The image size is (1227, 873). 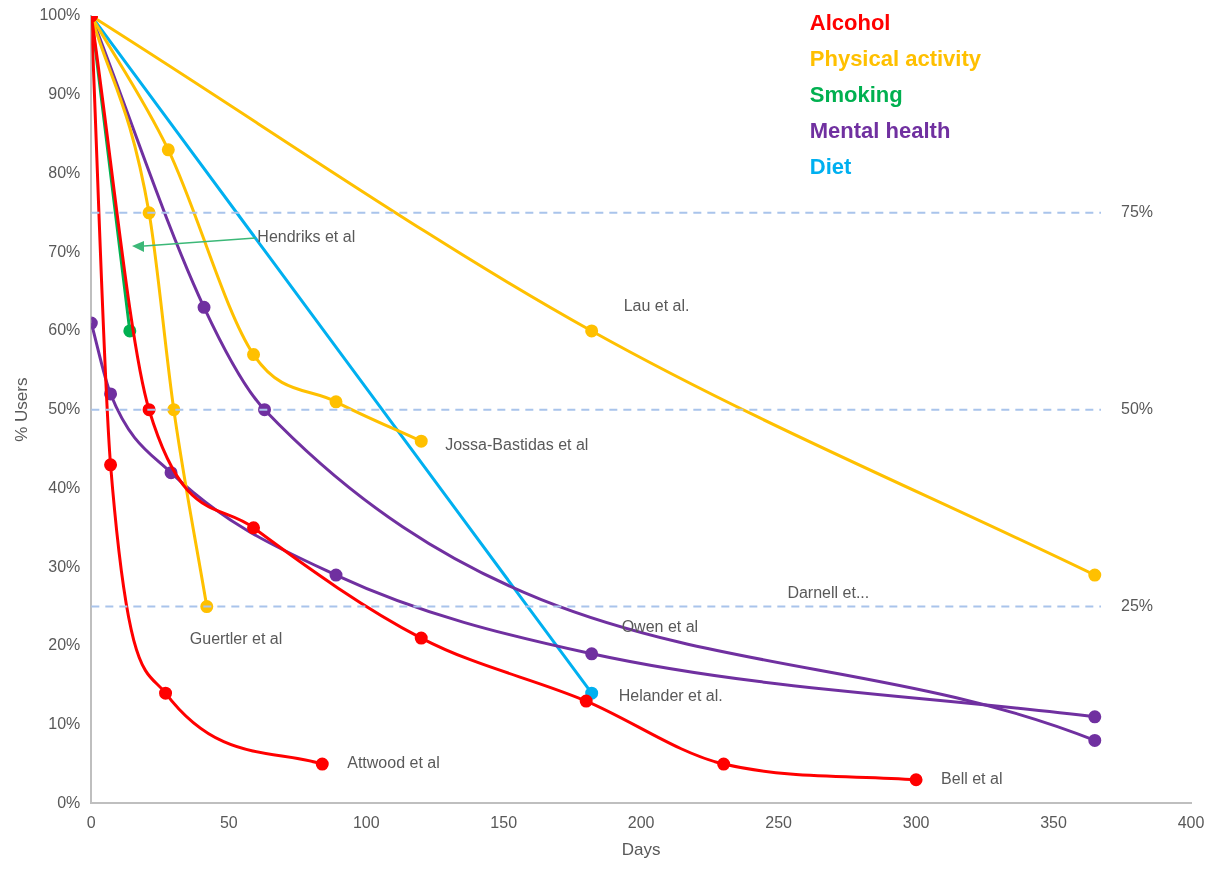 I want to click on x-tick-label: 300, so click(x=916, y=823).